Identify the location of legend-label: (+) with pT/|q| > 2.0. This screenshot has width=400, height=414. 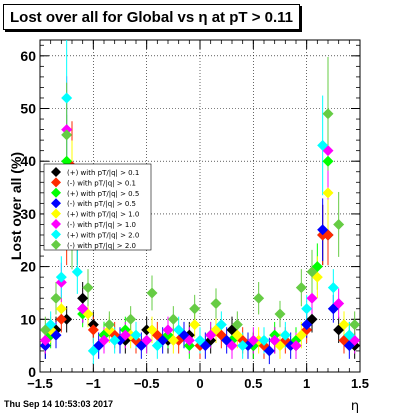
(103, 235).